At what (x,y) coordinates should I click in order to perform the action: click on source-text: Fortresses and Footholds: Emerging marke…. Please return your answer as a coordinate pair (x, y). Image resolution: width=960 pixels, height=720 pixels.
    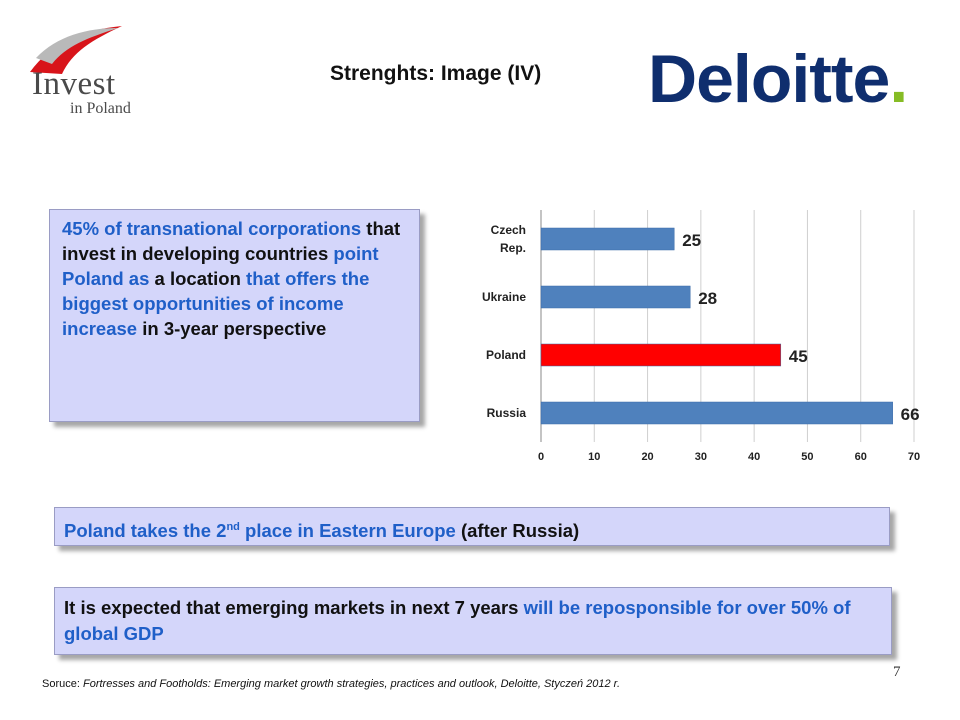
    Looking at the image, I should click on (349, 684).